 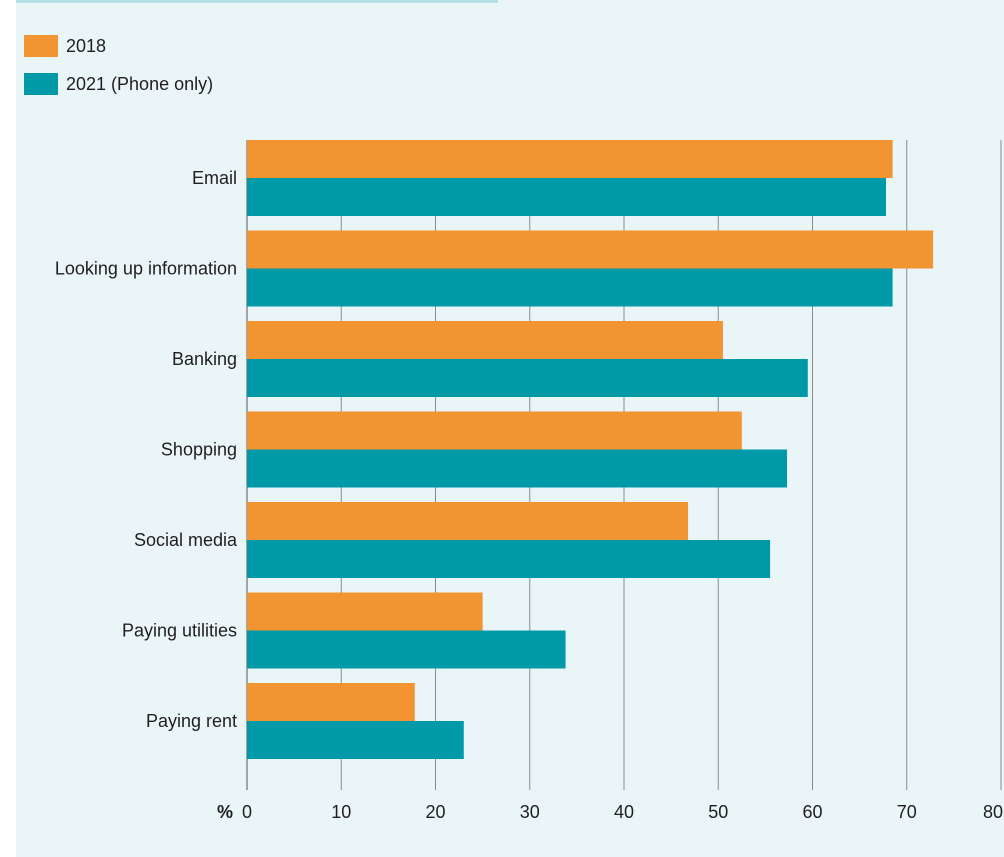 I want to click on x-tick-label: 10, so click(x=341, y=812).